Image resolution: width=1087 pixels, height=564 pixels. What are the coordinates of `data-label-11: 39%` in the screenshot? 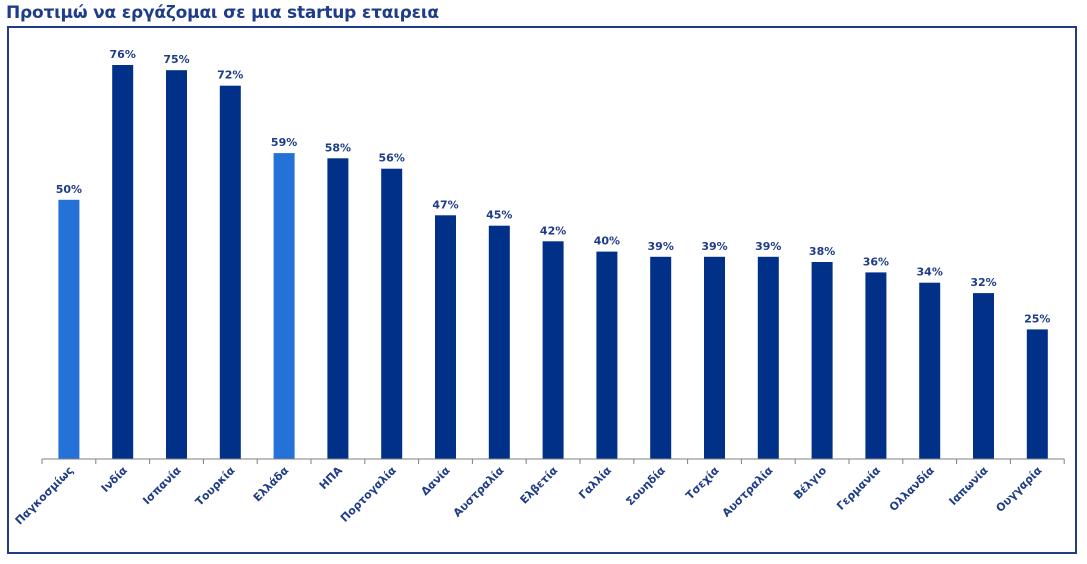 It's located at (661, 246).